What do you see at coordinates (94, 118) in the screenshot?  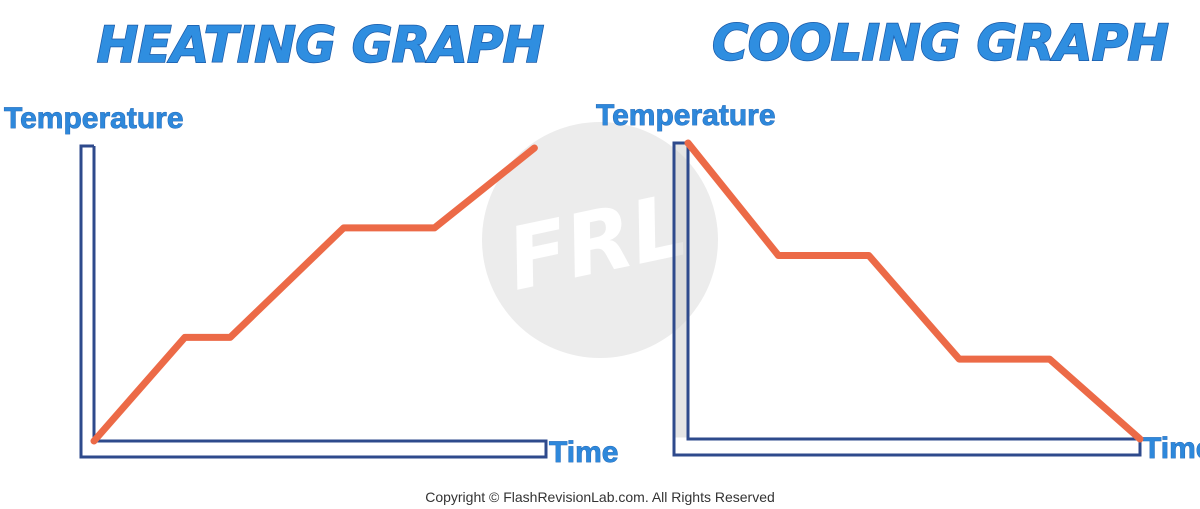 I see `heating-y-axis-label: Temperature` at bounding box center [94, 118].